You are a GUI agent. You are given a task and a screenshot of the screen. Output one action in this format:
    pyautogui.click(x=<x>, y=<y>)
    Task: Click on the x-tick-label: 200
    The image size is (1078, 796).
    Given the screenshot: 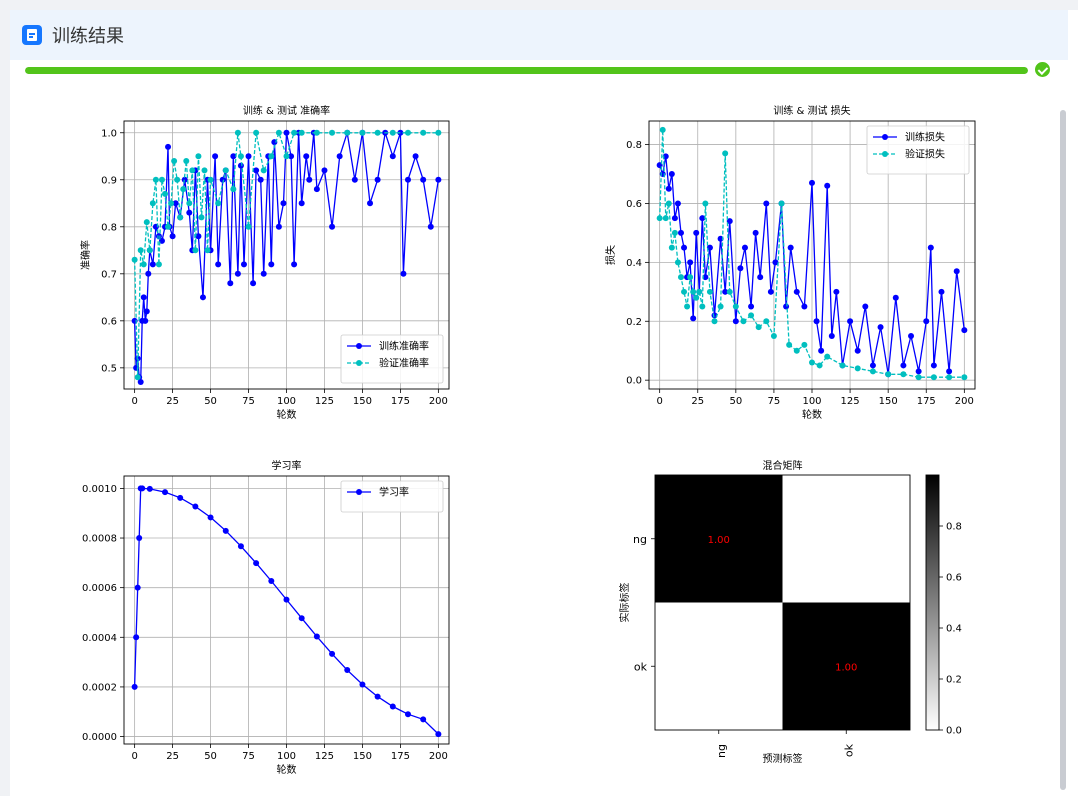 What is the action you would take?
    pyautogui.click(x=438, y=401)
    